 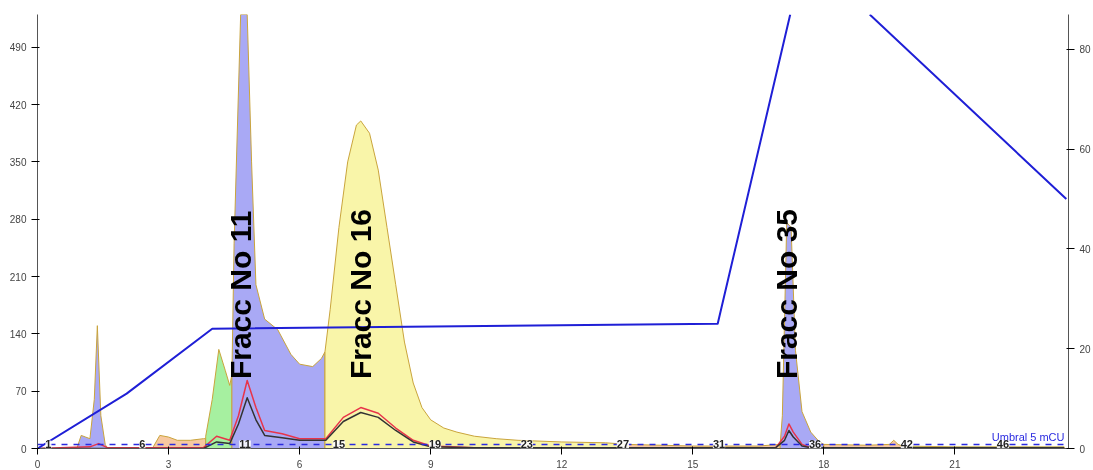 I want to click on annotation: Fracc No 11, so click(x=241, y=295).